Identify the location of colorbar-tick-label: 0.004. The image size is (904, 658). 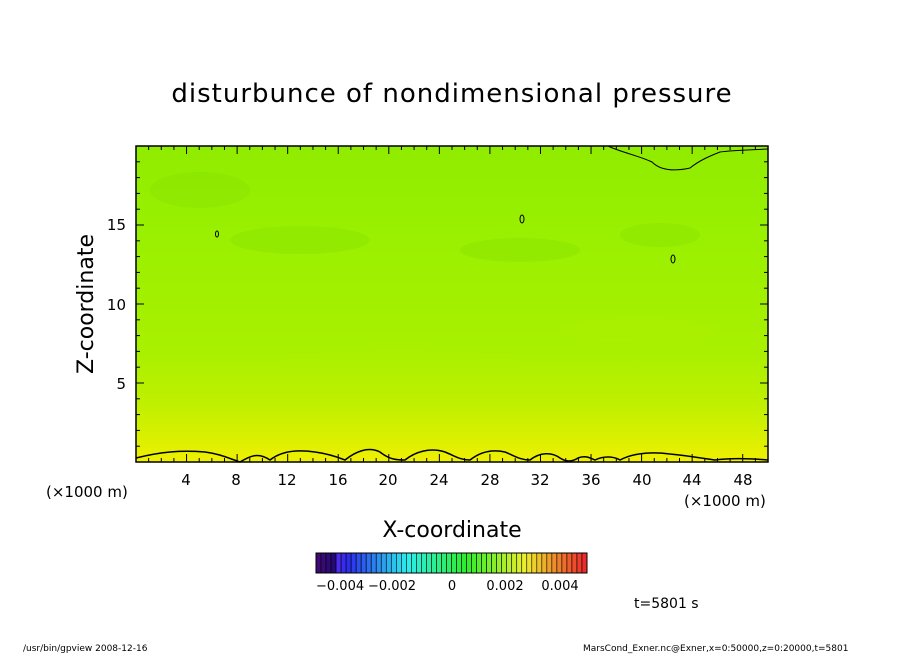
(559, 586).